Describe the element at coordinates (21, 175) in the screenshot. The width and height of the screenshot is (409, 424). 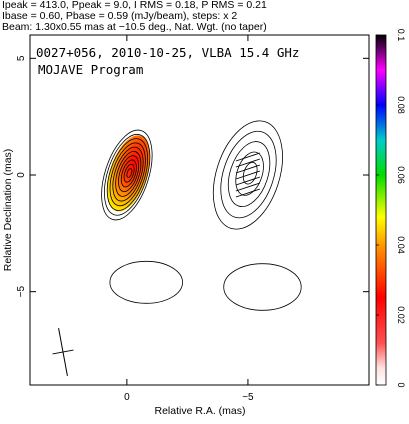
I see `y-tick-label: 0` at that location.